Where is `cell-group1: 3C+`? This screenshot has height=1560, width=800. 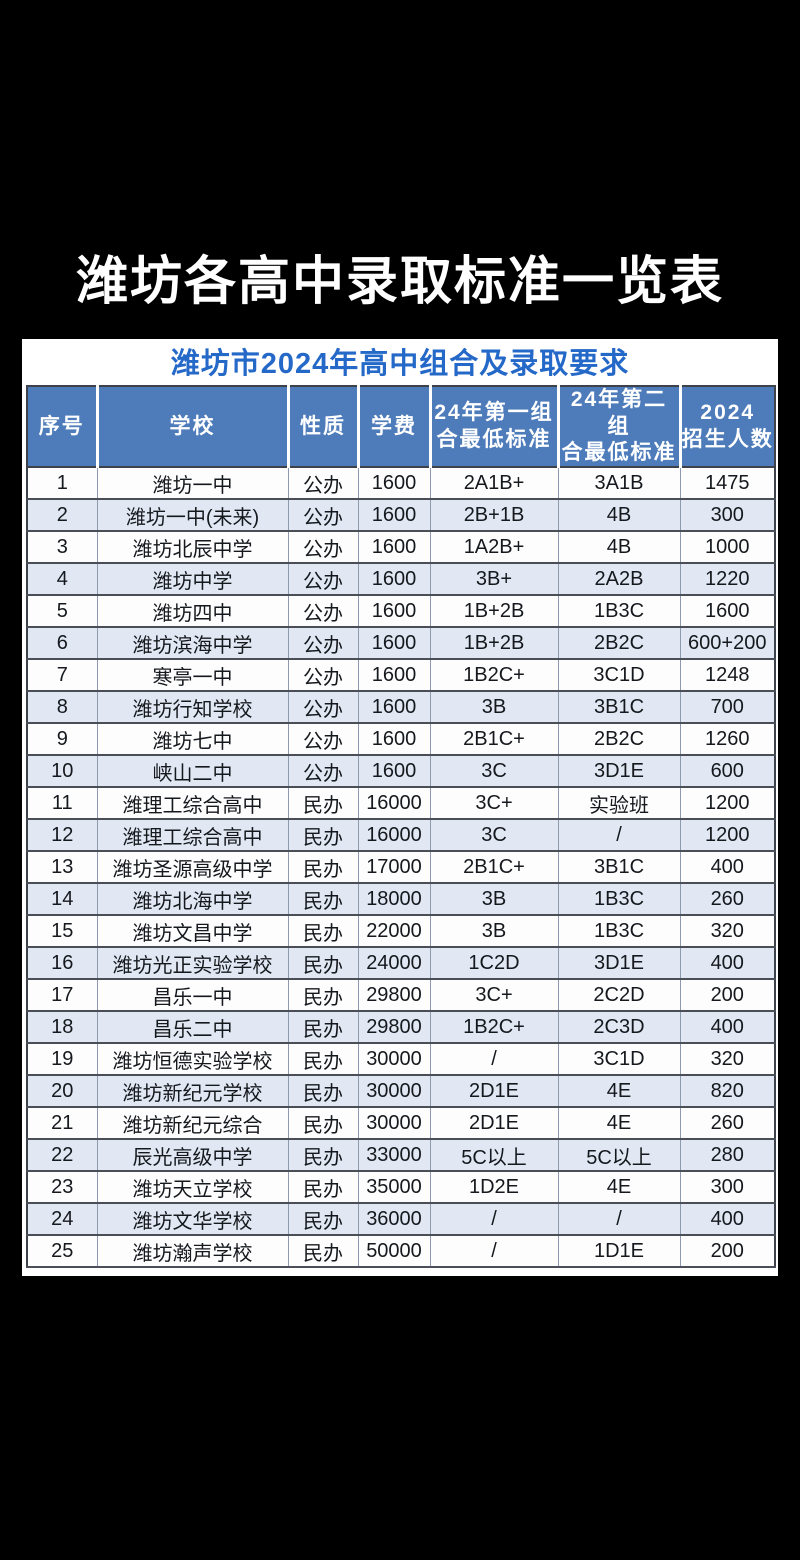
cell-group1: 3C+ is located at coordinates (493, 804).